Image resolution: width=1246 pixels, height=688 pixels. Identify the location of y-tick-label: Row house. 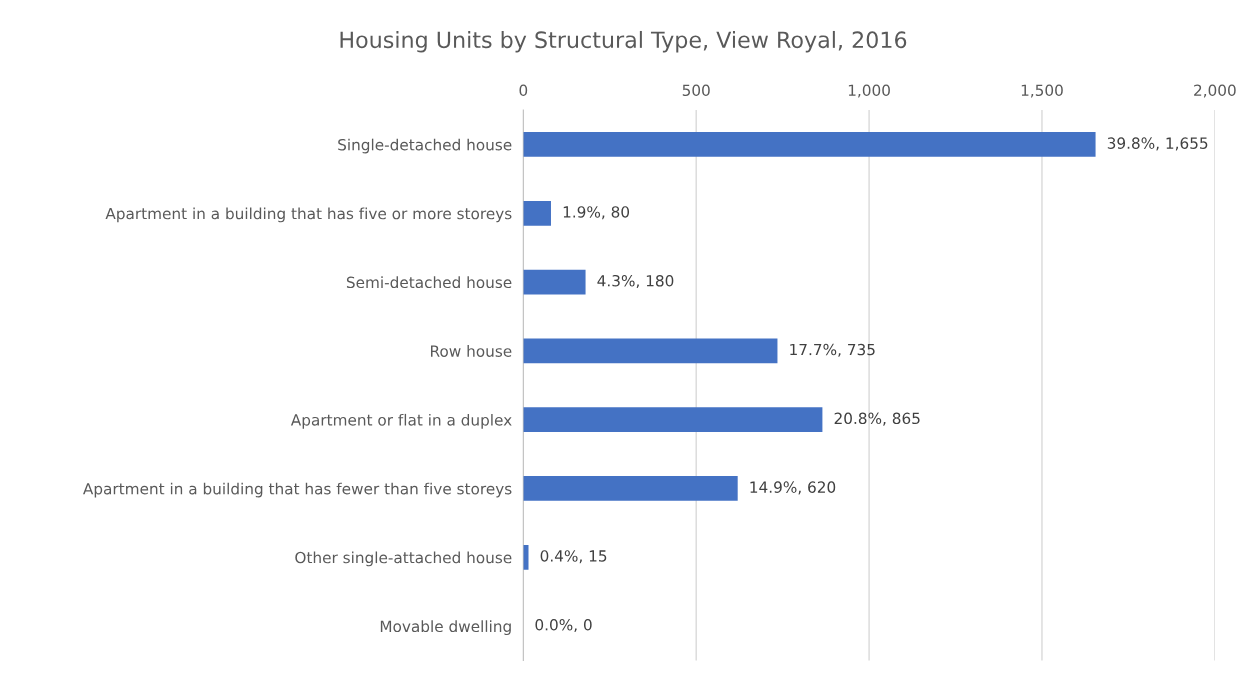
(471, 351).